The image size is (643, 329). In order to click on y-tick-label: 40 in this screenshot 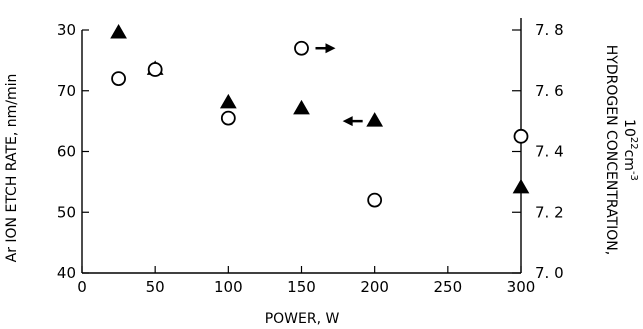, I will do `click(66, 273)`.